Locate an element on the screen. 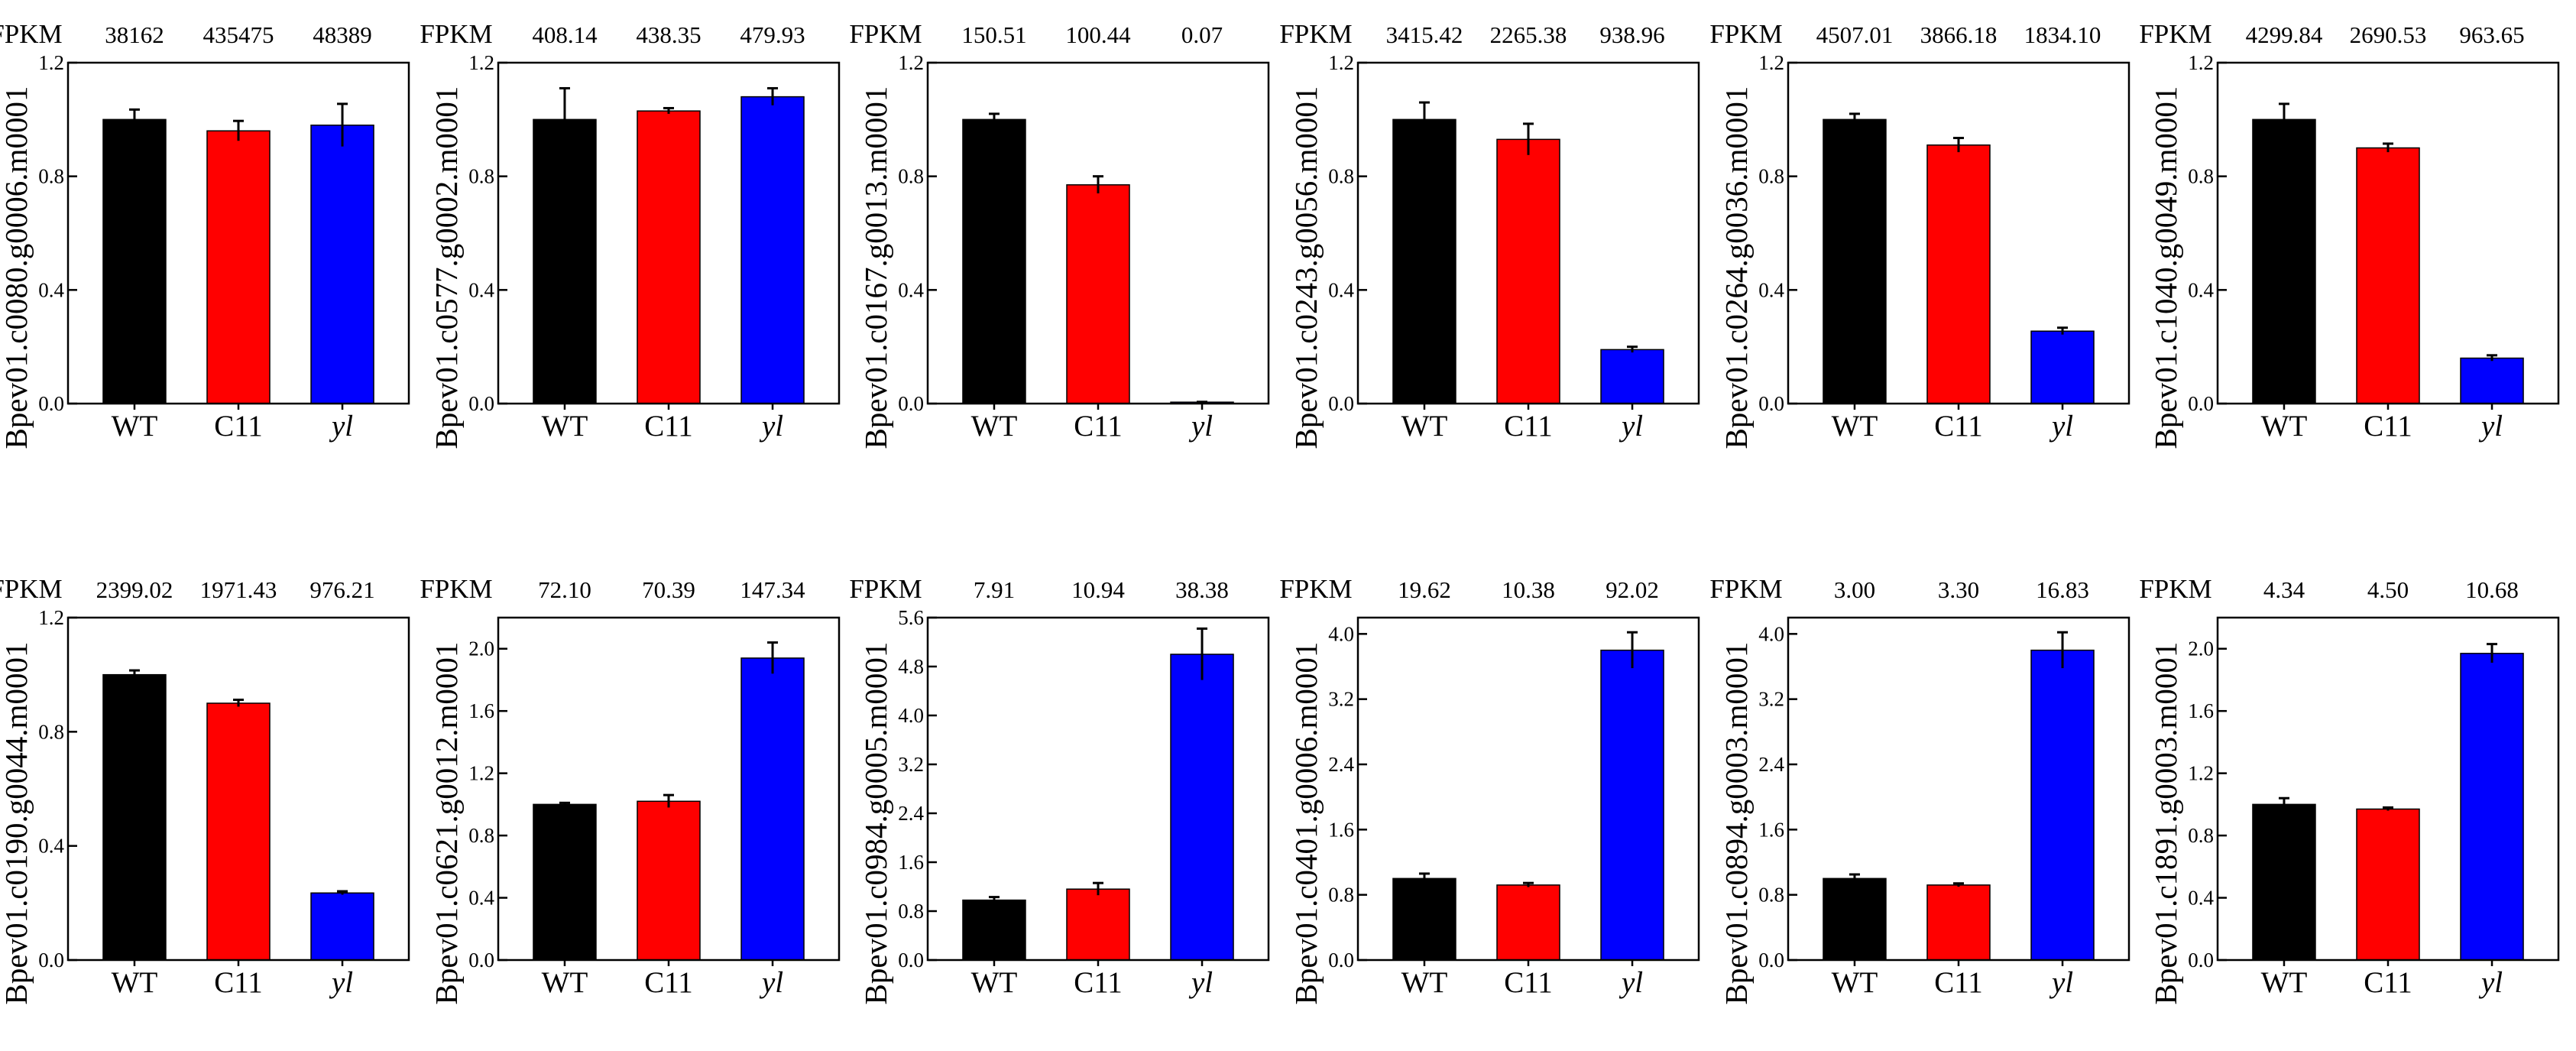 The height and width of the screenshot is (1051, 2576). fpkm-value-WT: 150.51 is located at coordinates (994, 34).